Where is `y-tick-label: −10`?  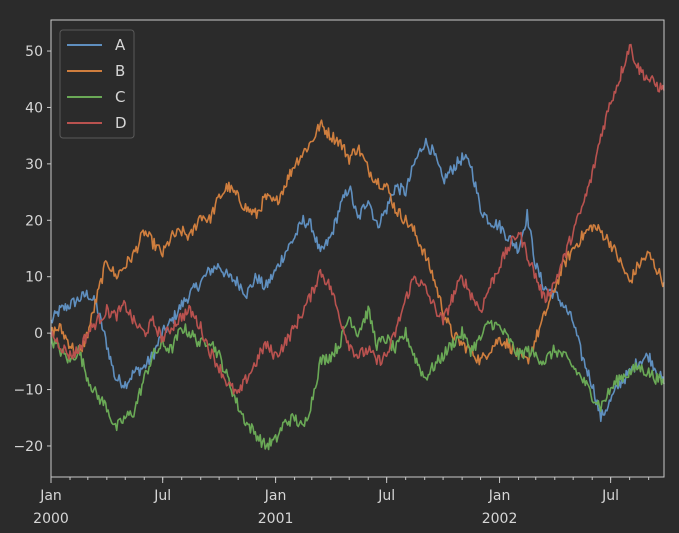 y-tick-label: −10 is located at coordinates (28, 391).